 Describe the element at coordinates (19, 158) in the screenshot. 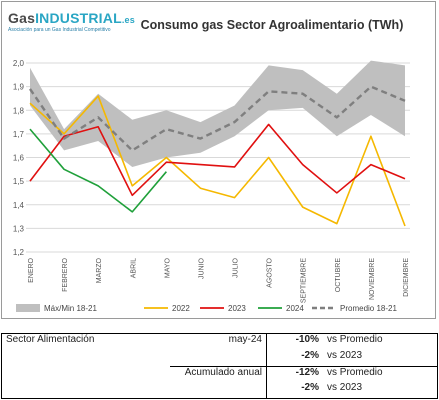

I see `y-tick-label: 1,6` at that location.